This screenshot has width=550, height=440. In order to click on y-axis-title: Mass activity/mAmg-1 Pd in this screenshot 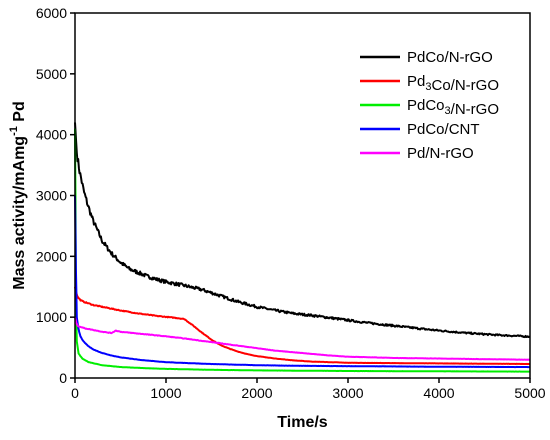, I will do `click(18, 195)`.